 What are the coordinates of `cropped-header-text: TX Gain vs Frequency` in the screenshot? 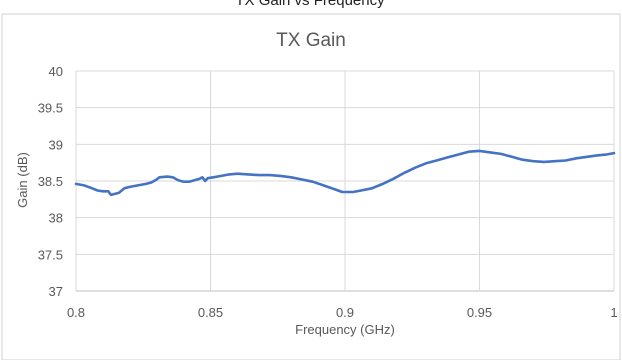 It's located at (310, 4).